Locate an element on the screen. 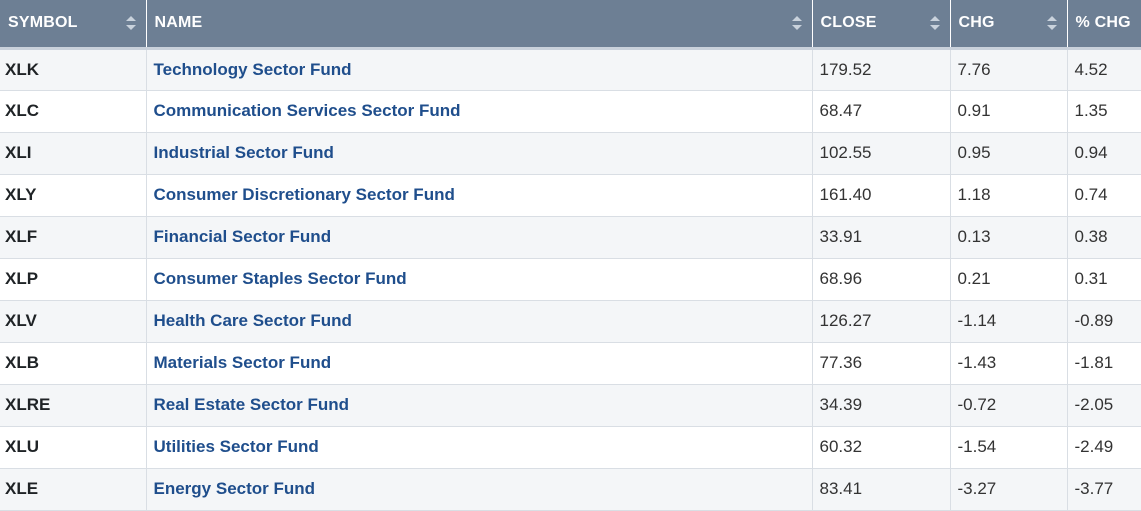 This screenshot has width=1141, height=511. pct-chg-cell: -1.81 is located at coordinates (1104, 363).